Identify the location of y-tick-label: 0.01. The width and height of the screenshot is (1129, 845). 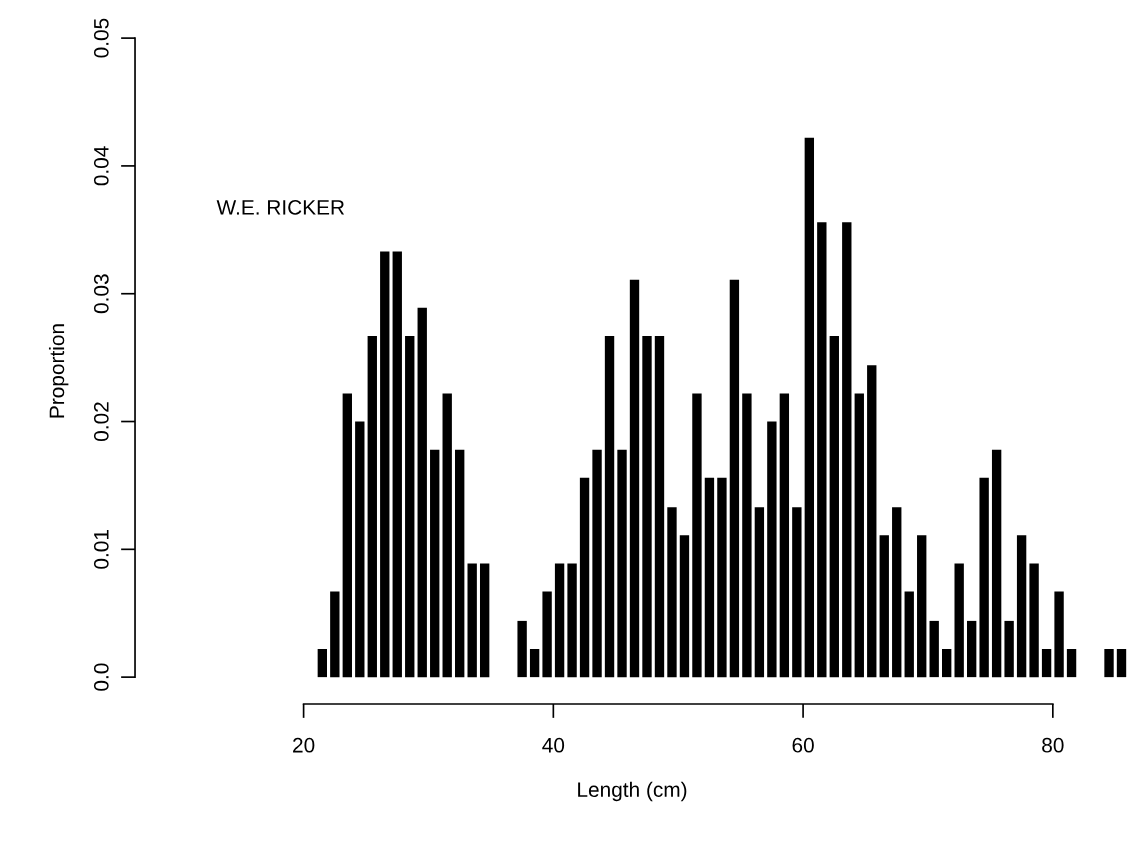
(101, 549).